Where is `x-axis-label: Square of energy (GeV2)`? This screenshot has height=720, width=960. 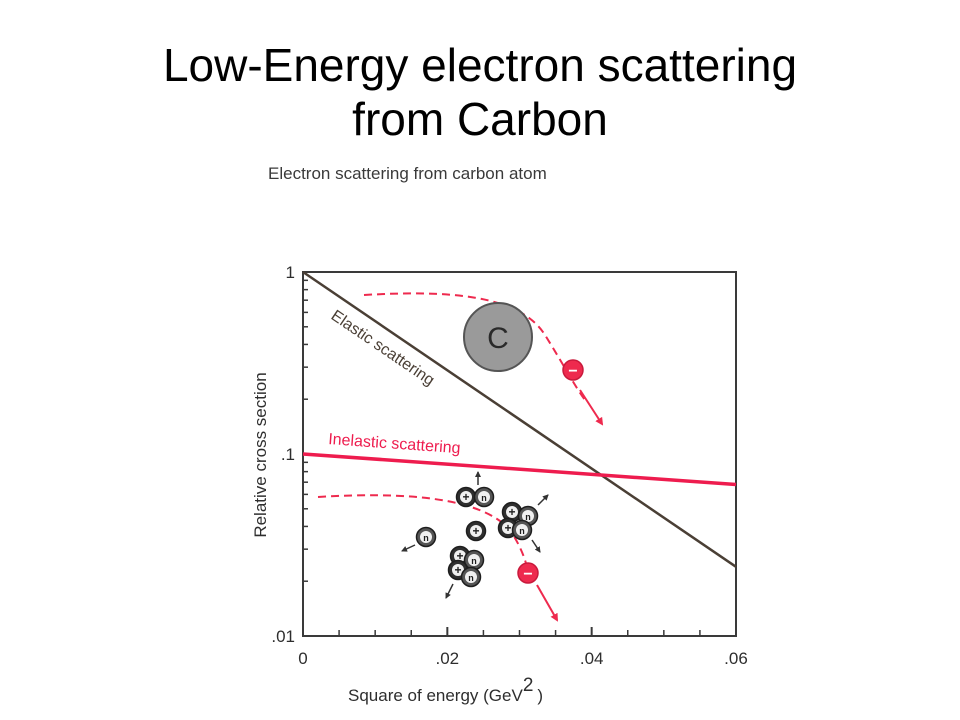 x-axis-label: Square of energy (GeV2) is located at coordinates (445, 690).